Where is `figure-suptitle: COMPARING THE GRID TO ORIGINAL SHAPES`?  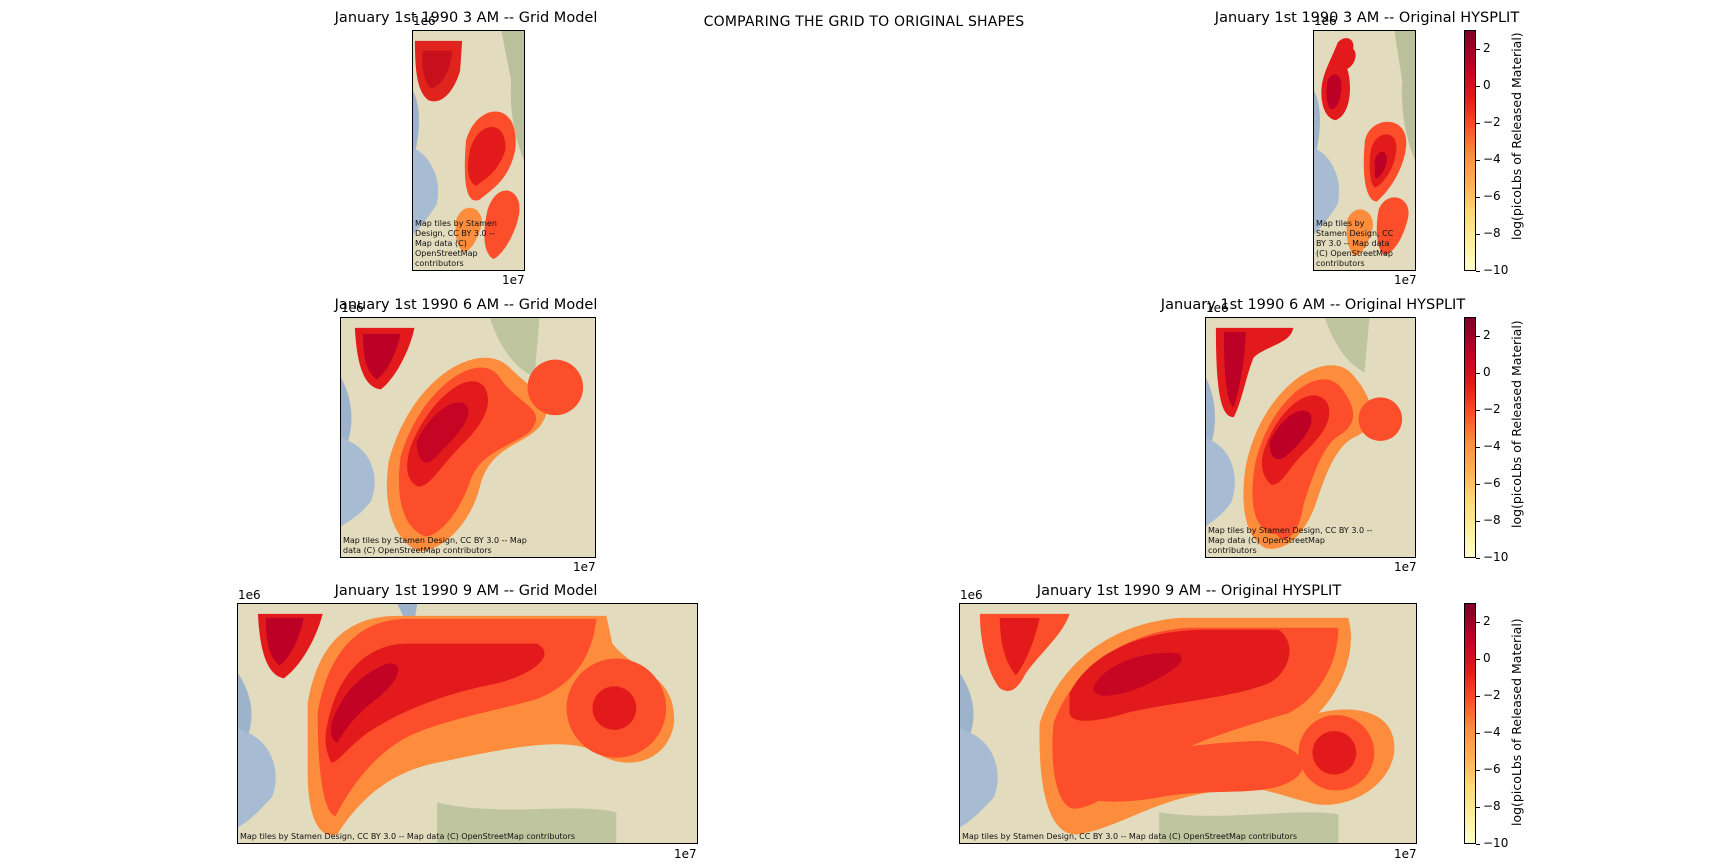 figure-suptitle: COMPARING THE GRID TO ORIGINAL SHAPES is located at coordinates (864, 22).